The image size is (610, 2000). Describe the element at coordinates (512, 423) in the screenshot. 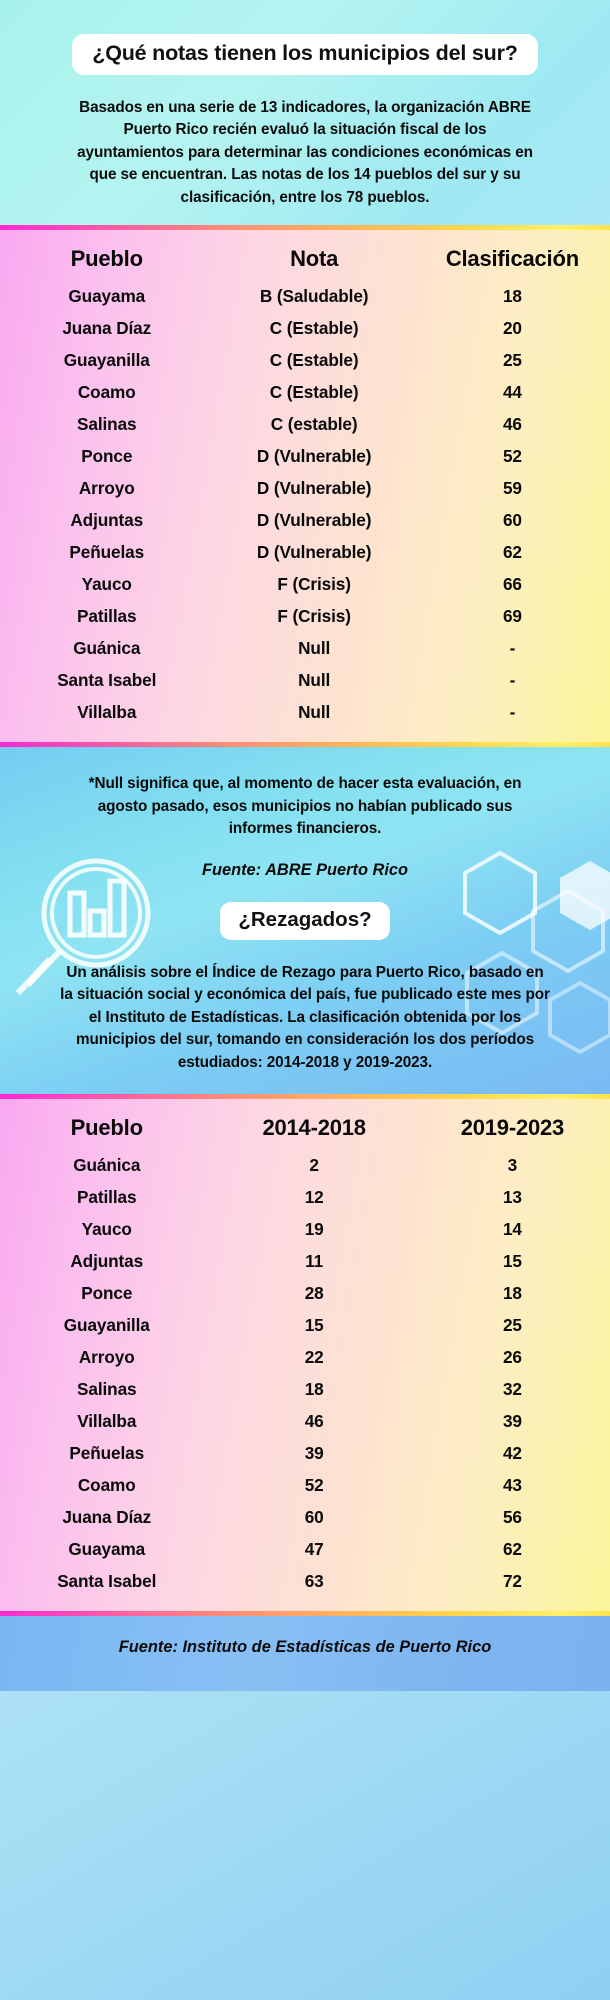

I see `cell-rank: 46` at that location.